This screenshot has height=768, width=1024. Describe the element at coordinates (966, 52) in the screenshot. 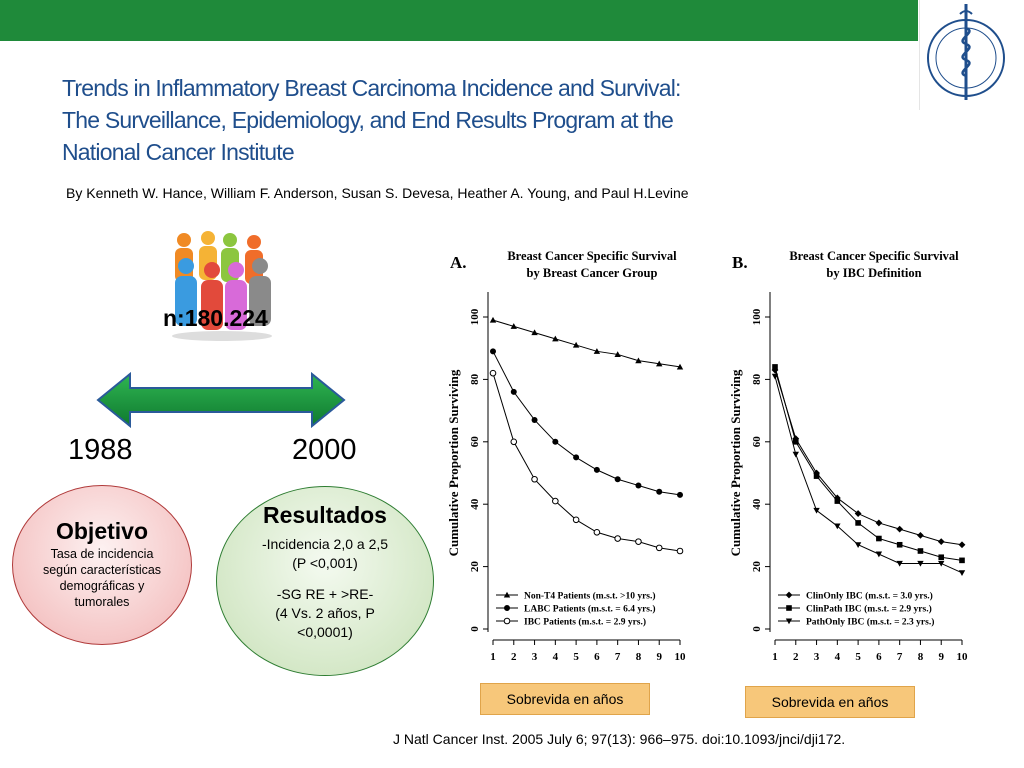

I see `institute-seal-icon` at that location.